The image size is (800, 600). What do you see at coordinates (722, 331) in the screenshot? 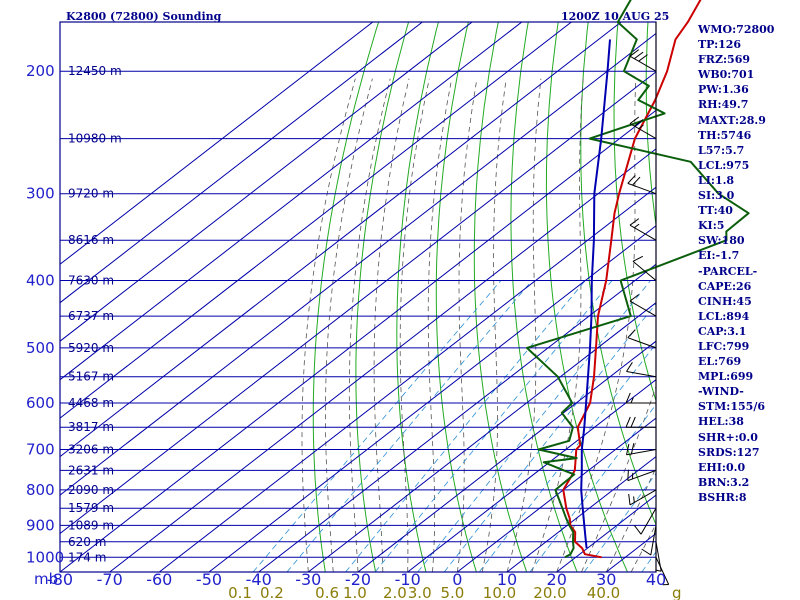
I see `index-item: CAP:3.1` at bounding box center [722, 331].